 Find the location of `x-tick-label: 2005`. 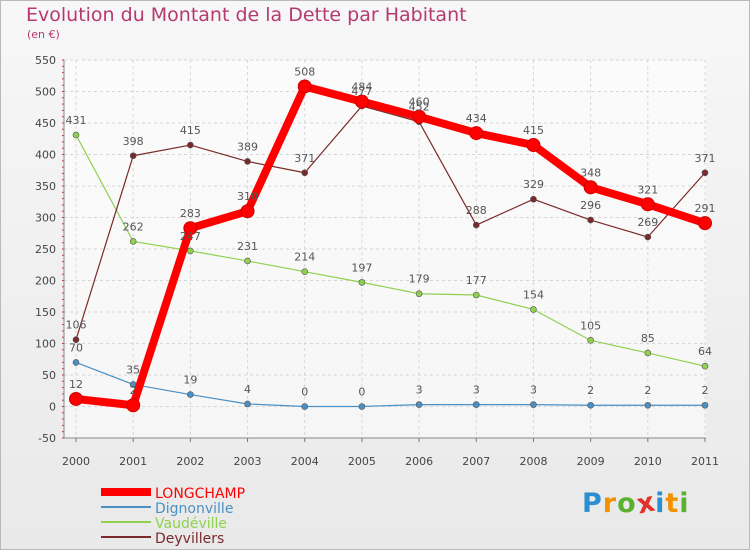

x-tick-label: 2005 is located at coordinates (362, 461).